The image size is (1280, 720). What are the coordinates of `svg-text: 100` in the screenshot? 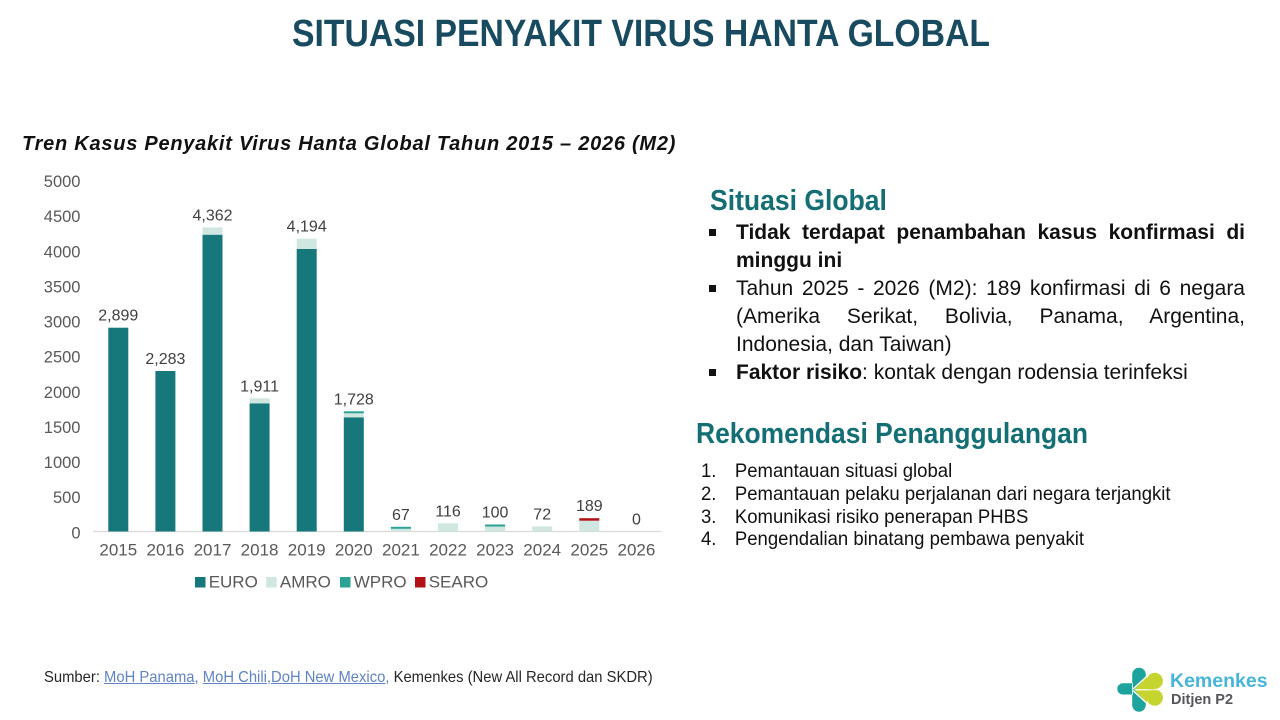 It's located at (495, 513).